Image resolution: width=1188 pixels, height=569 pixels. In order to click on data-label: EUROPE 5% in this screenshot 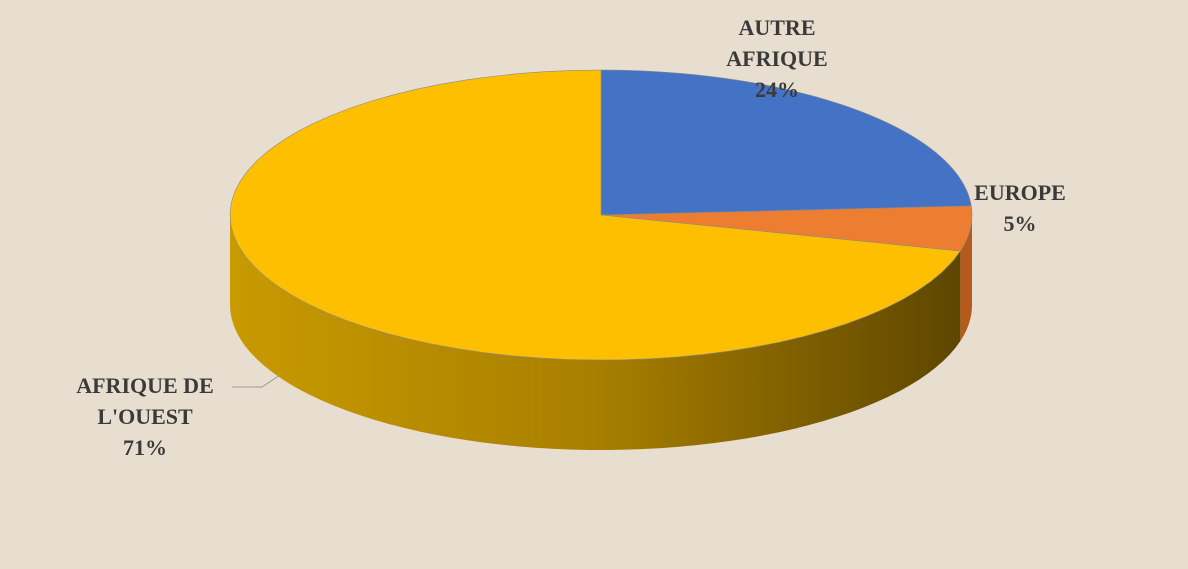, I will do `click(1020, 208)`.